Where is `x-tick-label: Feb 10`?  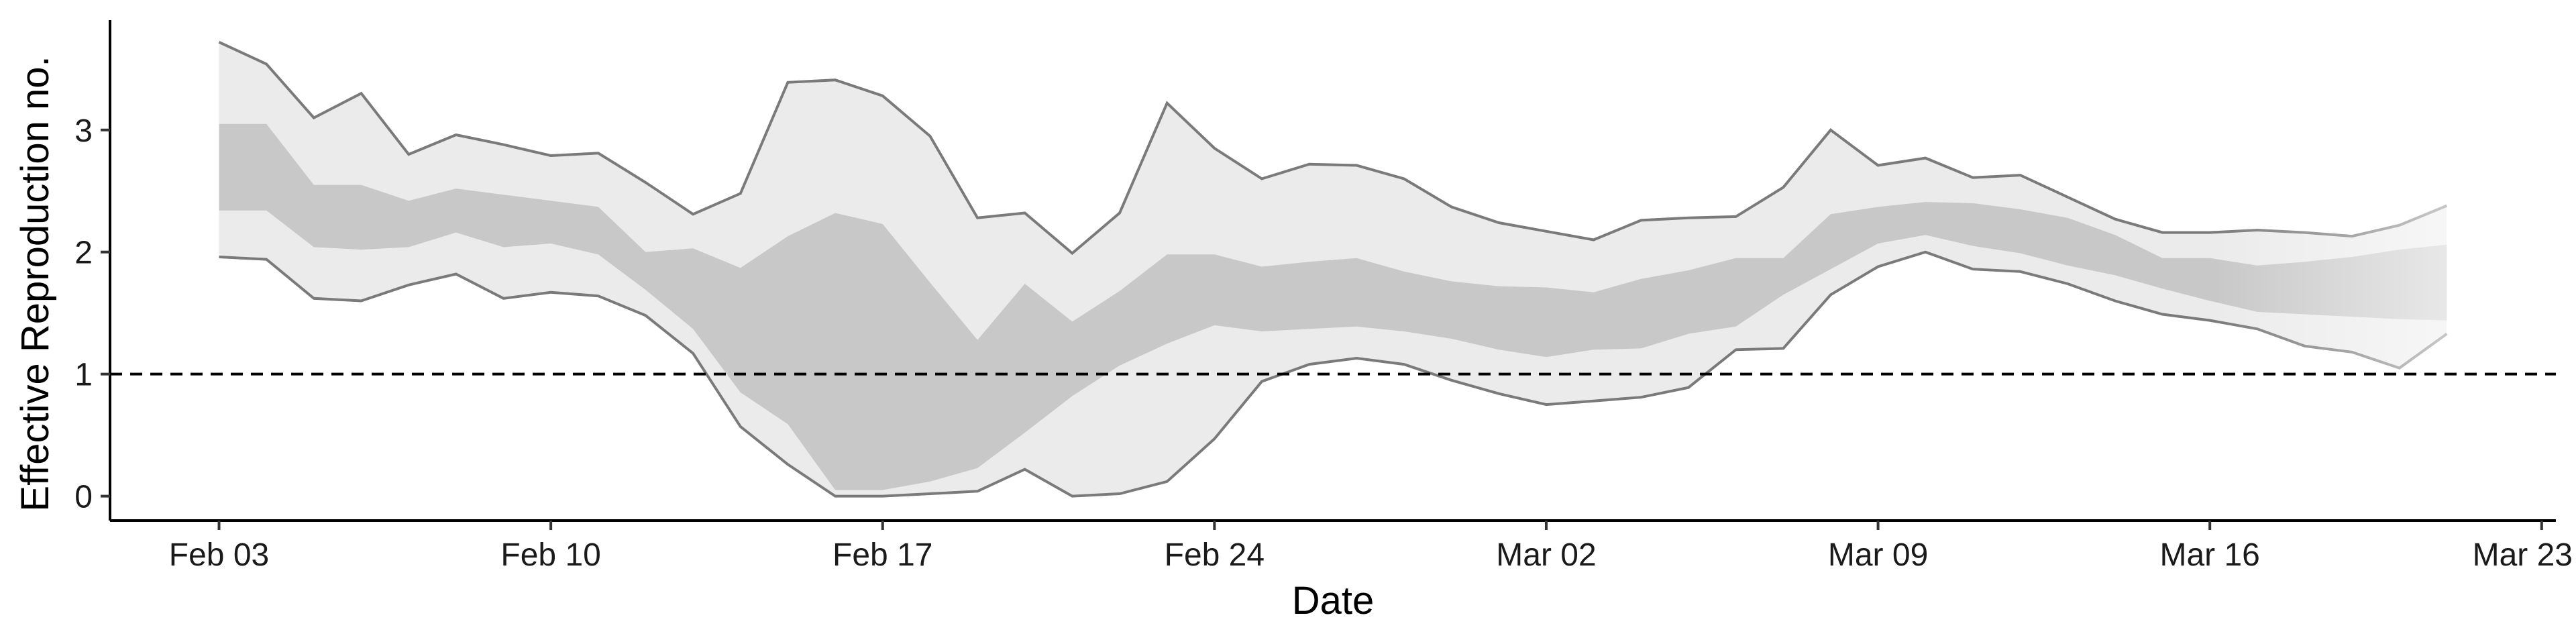 x-tick-label: Feb 10 is located at coordinates (550, 555).